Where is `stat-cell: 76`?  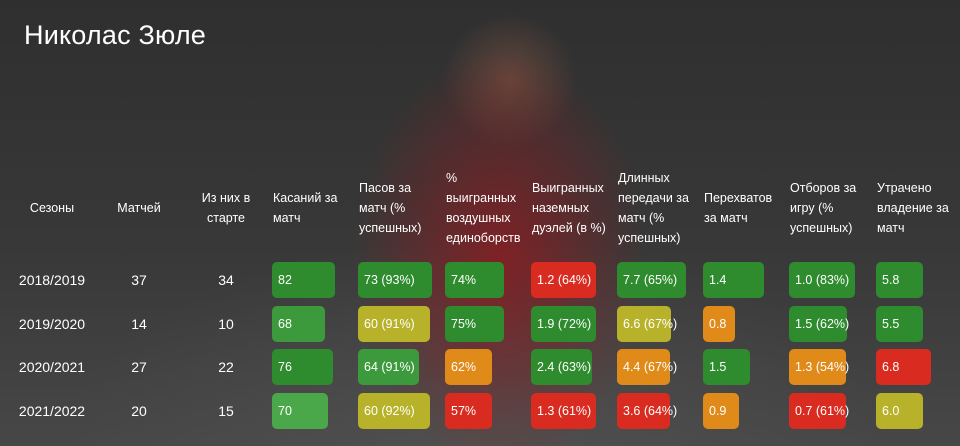 stat-cell: 76 is located at coordinates (302, 367).